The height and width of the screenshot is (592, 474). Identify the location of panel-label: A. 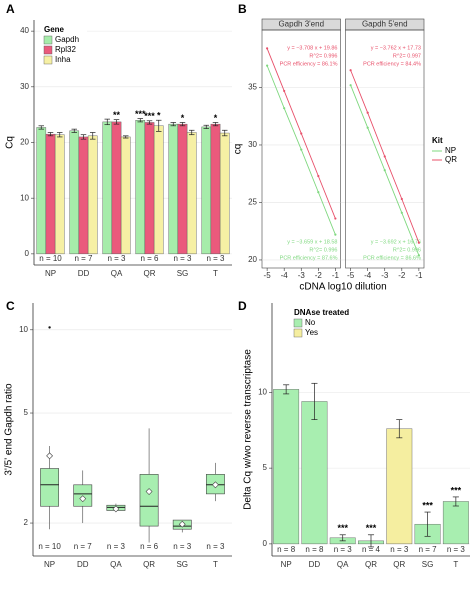
(10, 9).